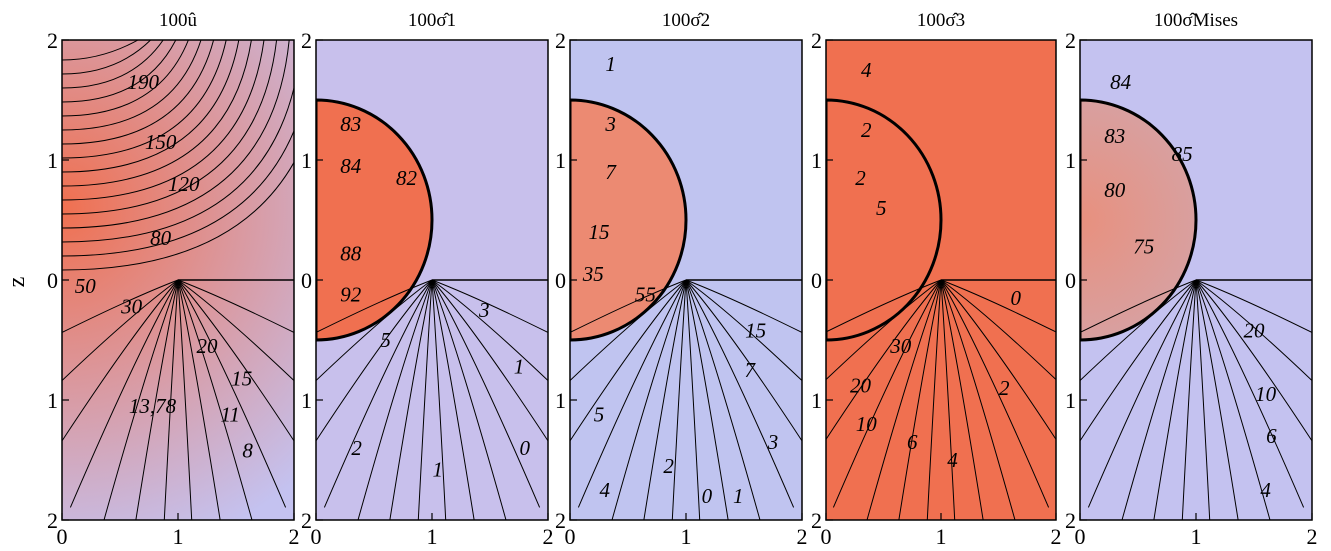  I want to click on z-axis-label: z, so click(17, 282).